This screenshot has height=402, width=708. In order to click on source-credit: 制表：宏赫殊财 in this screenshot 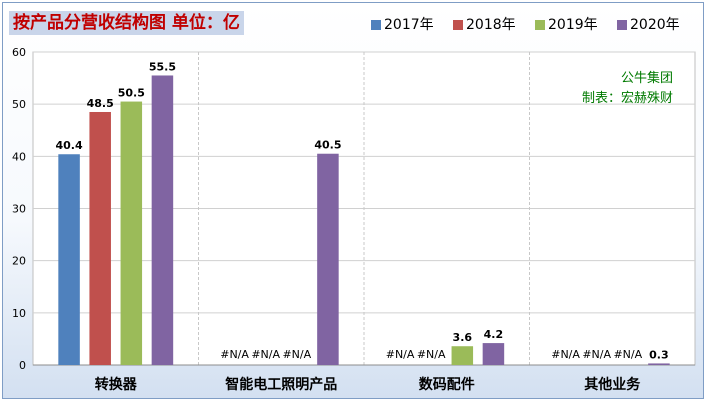, I will do `click(627, 98)`.